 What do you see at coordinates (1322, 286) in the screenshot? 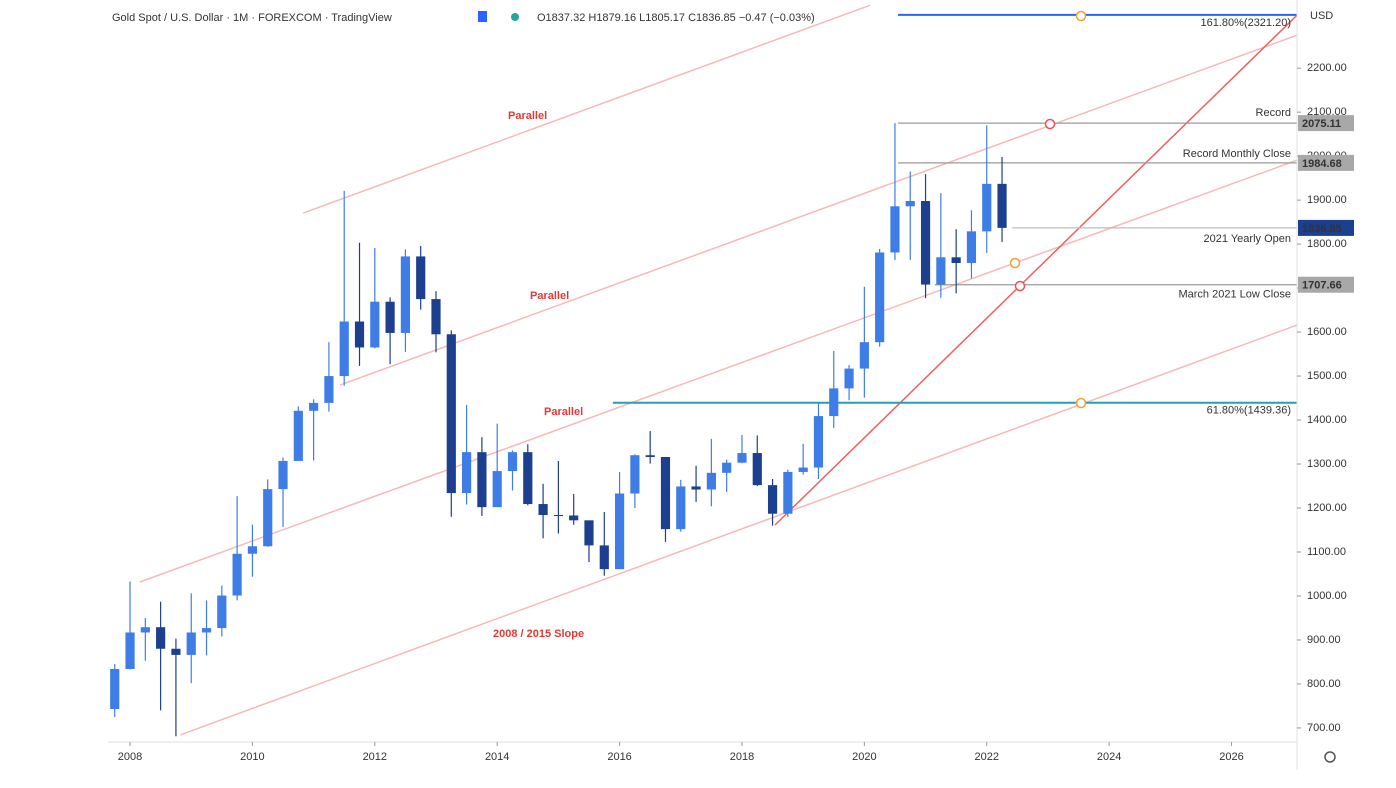
I see `price-tag-label: 1707.66` at bounding box center [1322, 286].